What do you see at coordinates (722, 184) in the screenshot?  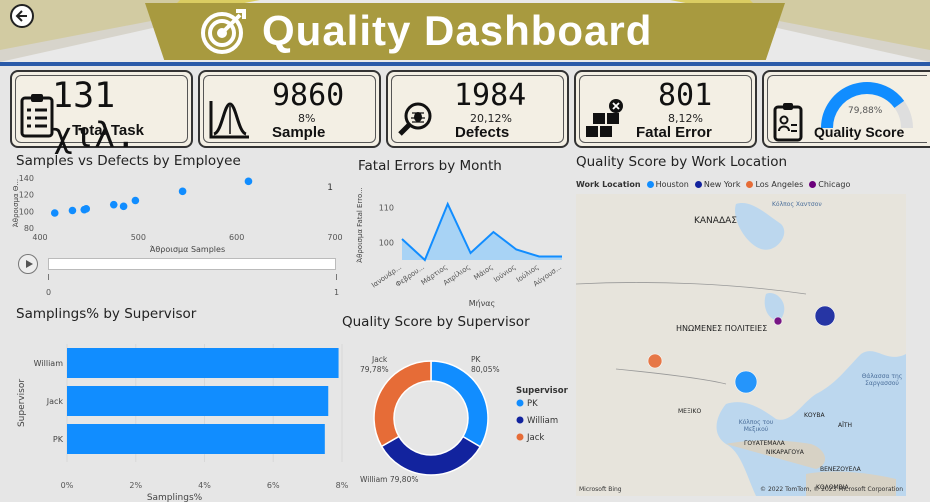 I see `map-legend-label: New York` at bounding box center [722, 184].